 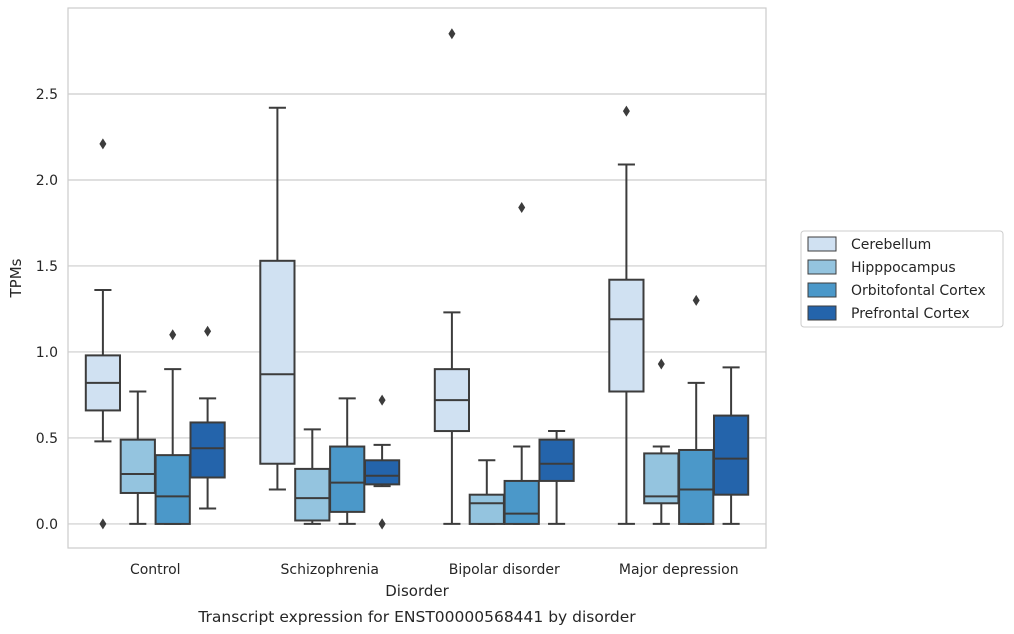 What do you see at coordinates (47, 181) in the screenshot?
I see `y-tick-label: 2.0` at bounding box center [47, 181].